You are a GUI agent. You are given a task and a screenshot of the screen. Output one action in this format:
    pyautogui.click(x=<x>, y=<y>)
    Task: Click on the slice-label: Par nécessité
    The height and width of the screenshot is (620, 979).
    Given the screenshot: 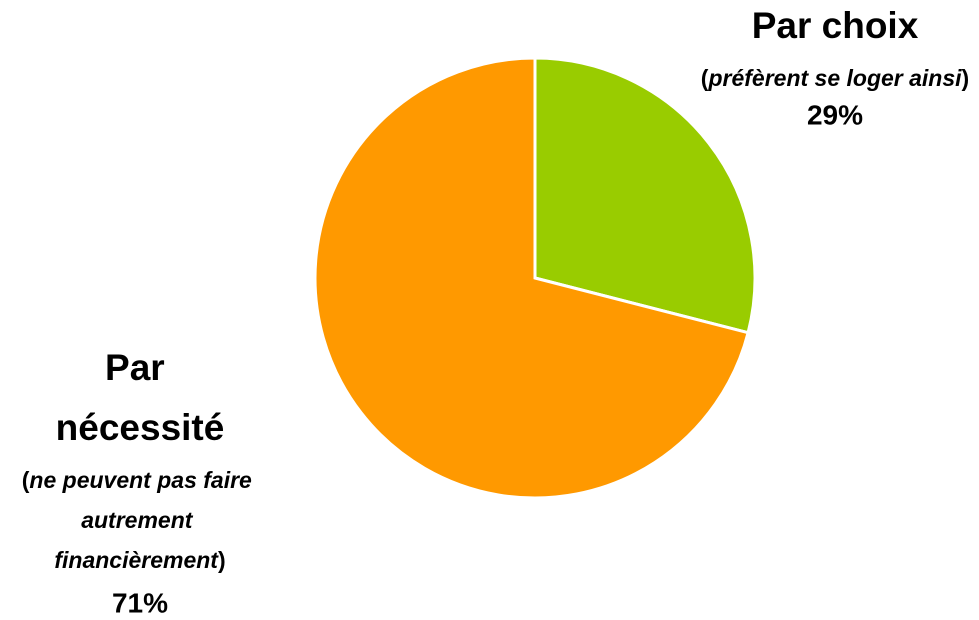 What is the action you would take?
    pyautogui.click(x=140, y=397)
    